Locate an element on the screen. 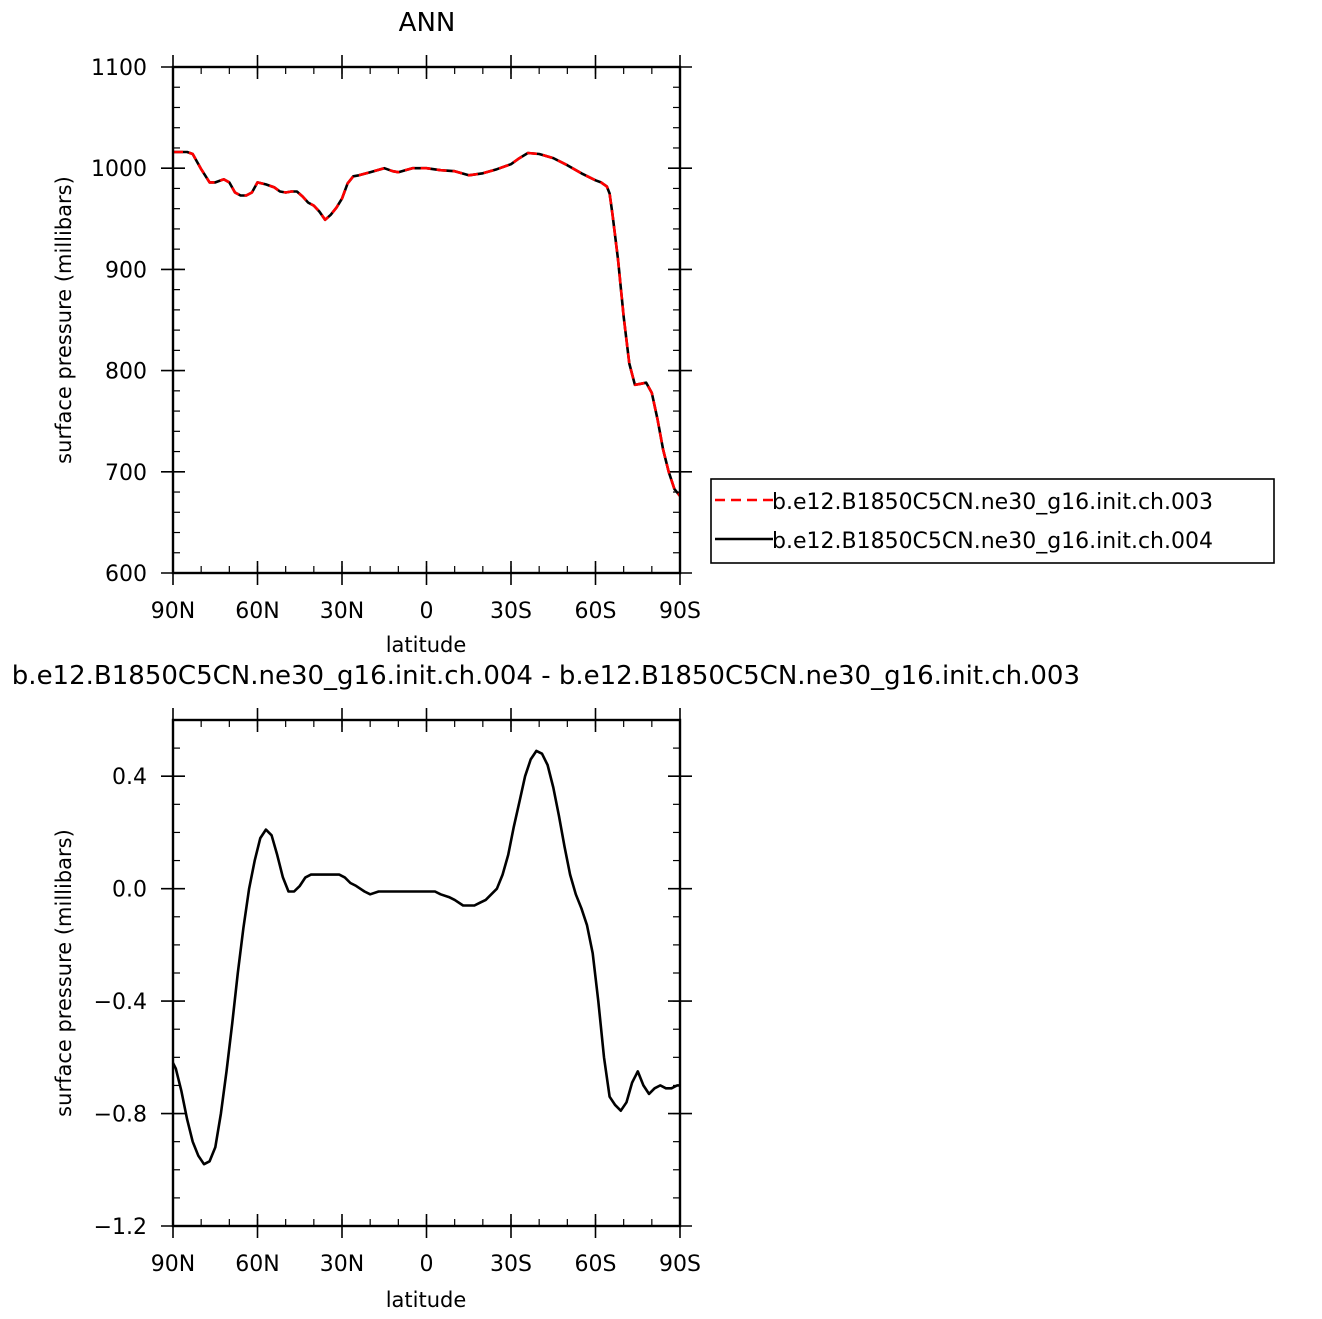  bottom-y-tick-label: −0.4 is located at coordinates (120, 1002).